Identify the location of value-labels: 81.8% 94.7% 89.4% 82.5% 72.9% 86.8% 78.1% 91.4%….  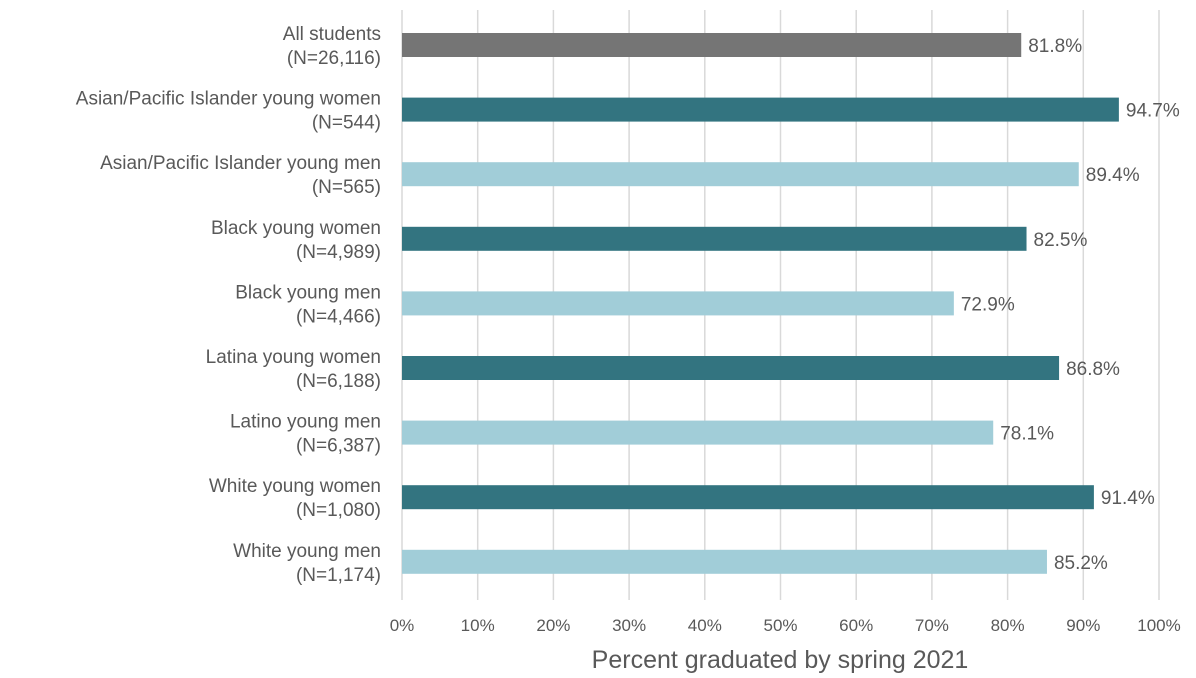
(1070, 305).